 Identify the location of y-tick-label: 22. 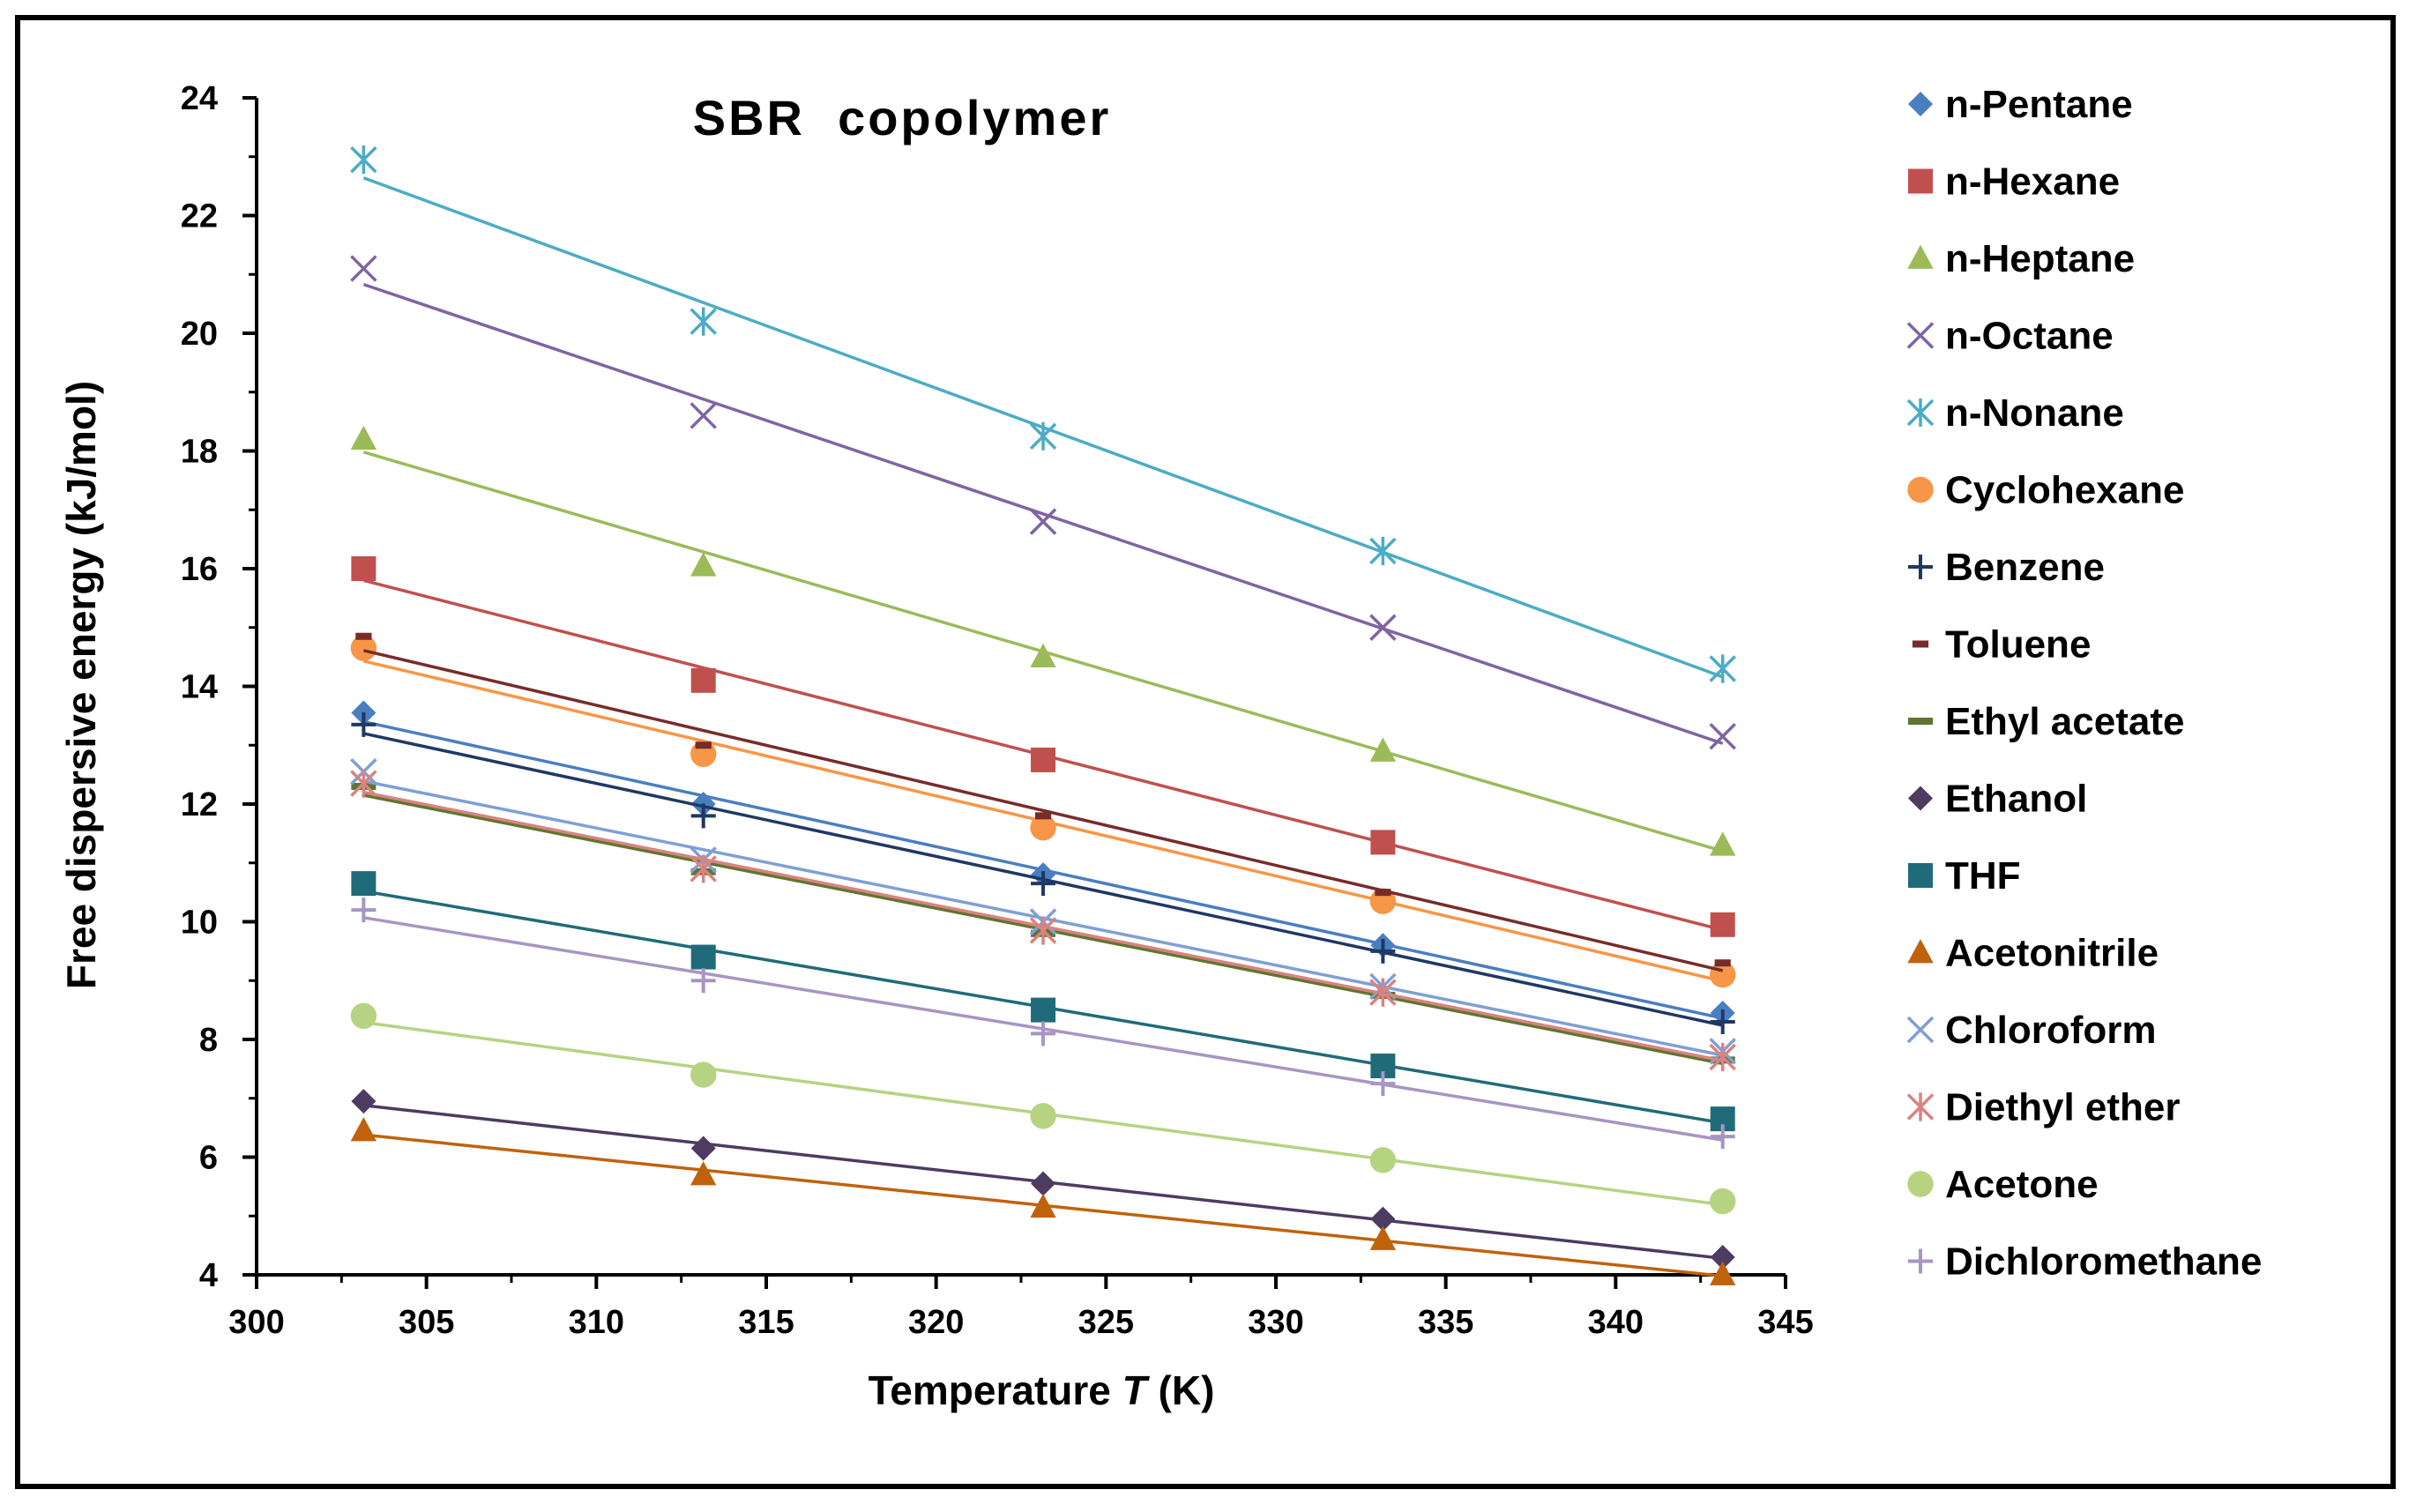
(199, 217).